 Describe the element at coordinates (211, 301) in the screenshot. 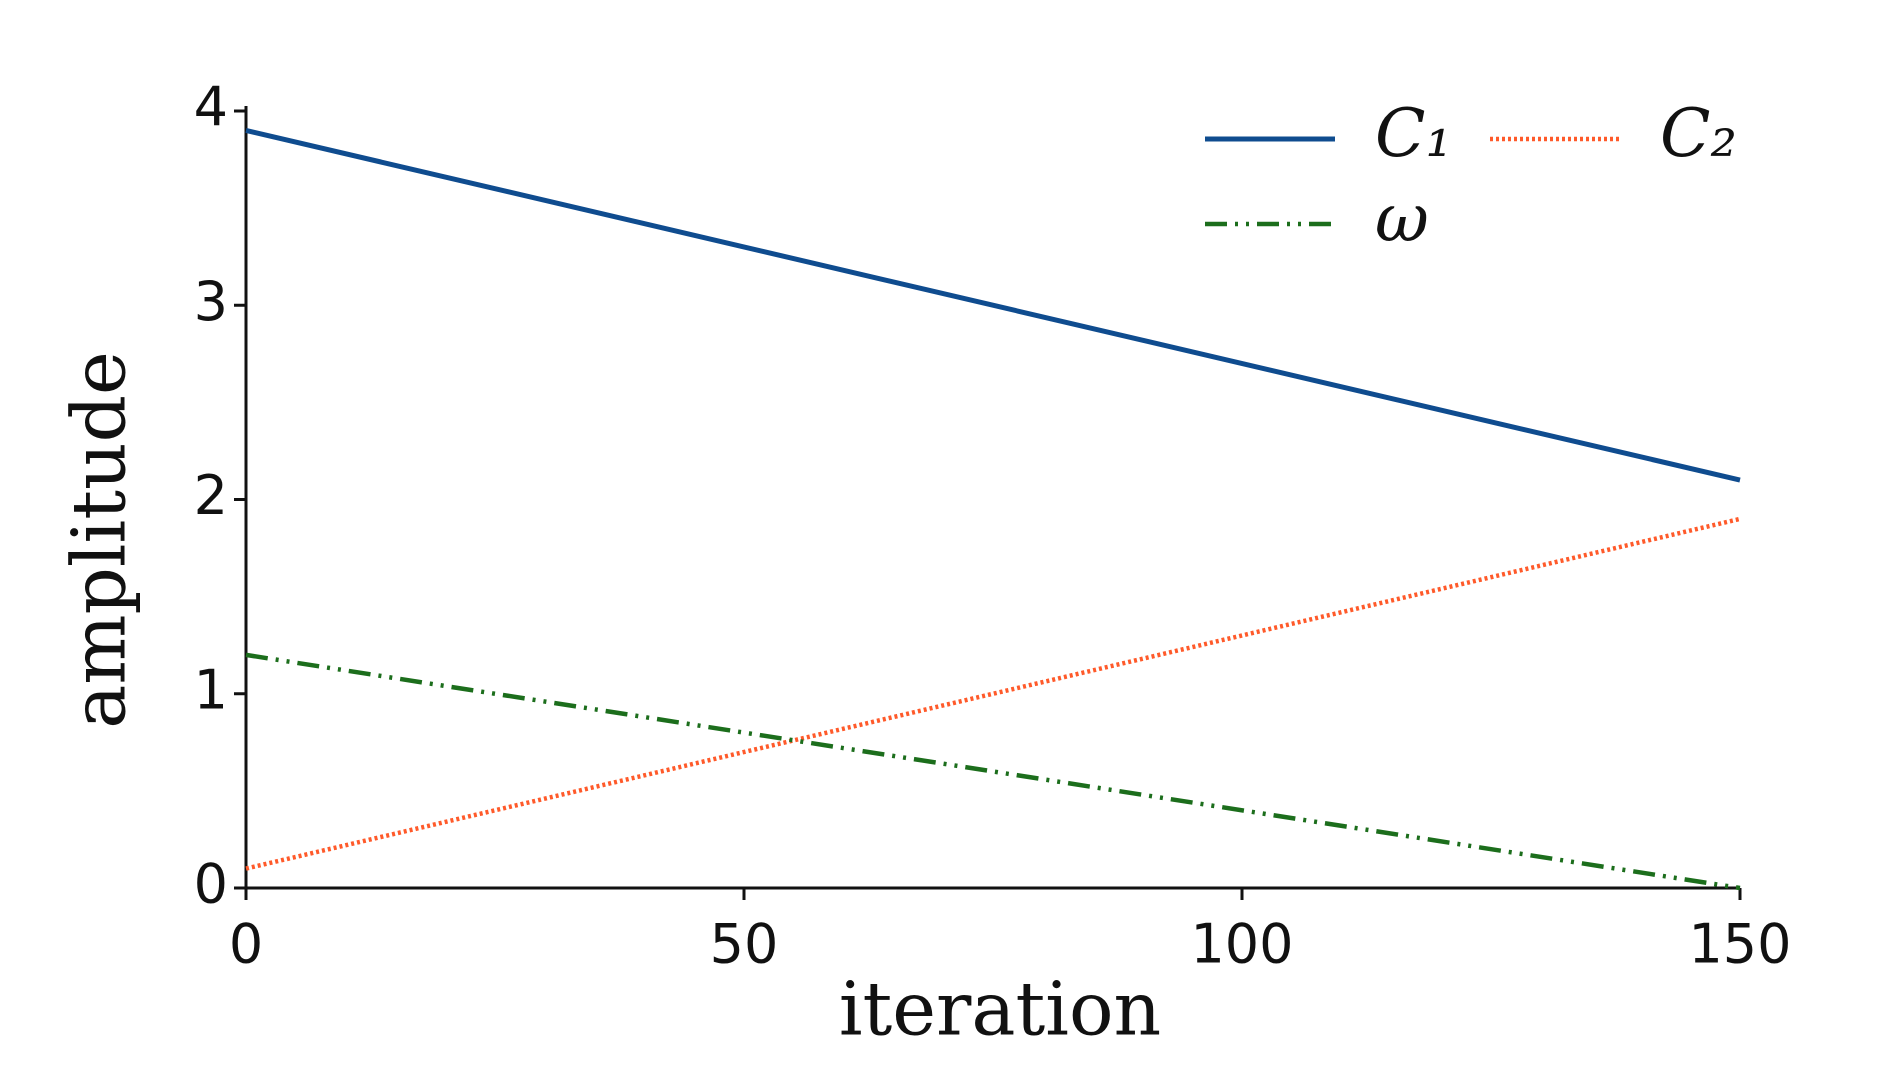

I see `y-tick-label: 3` at that location.